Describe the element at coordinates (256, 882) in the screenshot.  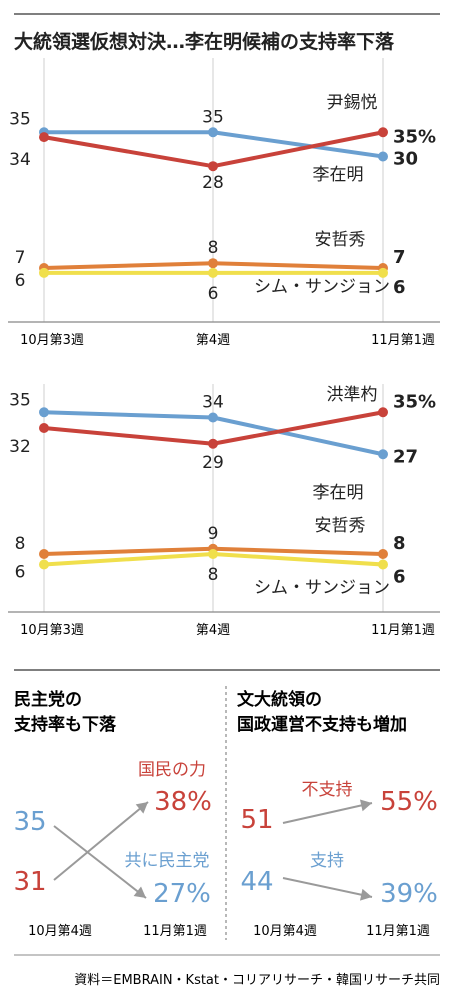
I see `data-label: 44` at that location.